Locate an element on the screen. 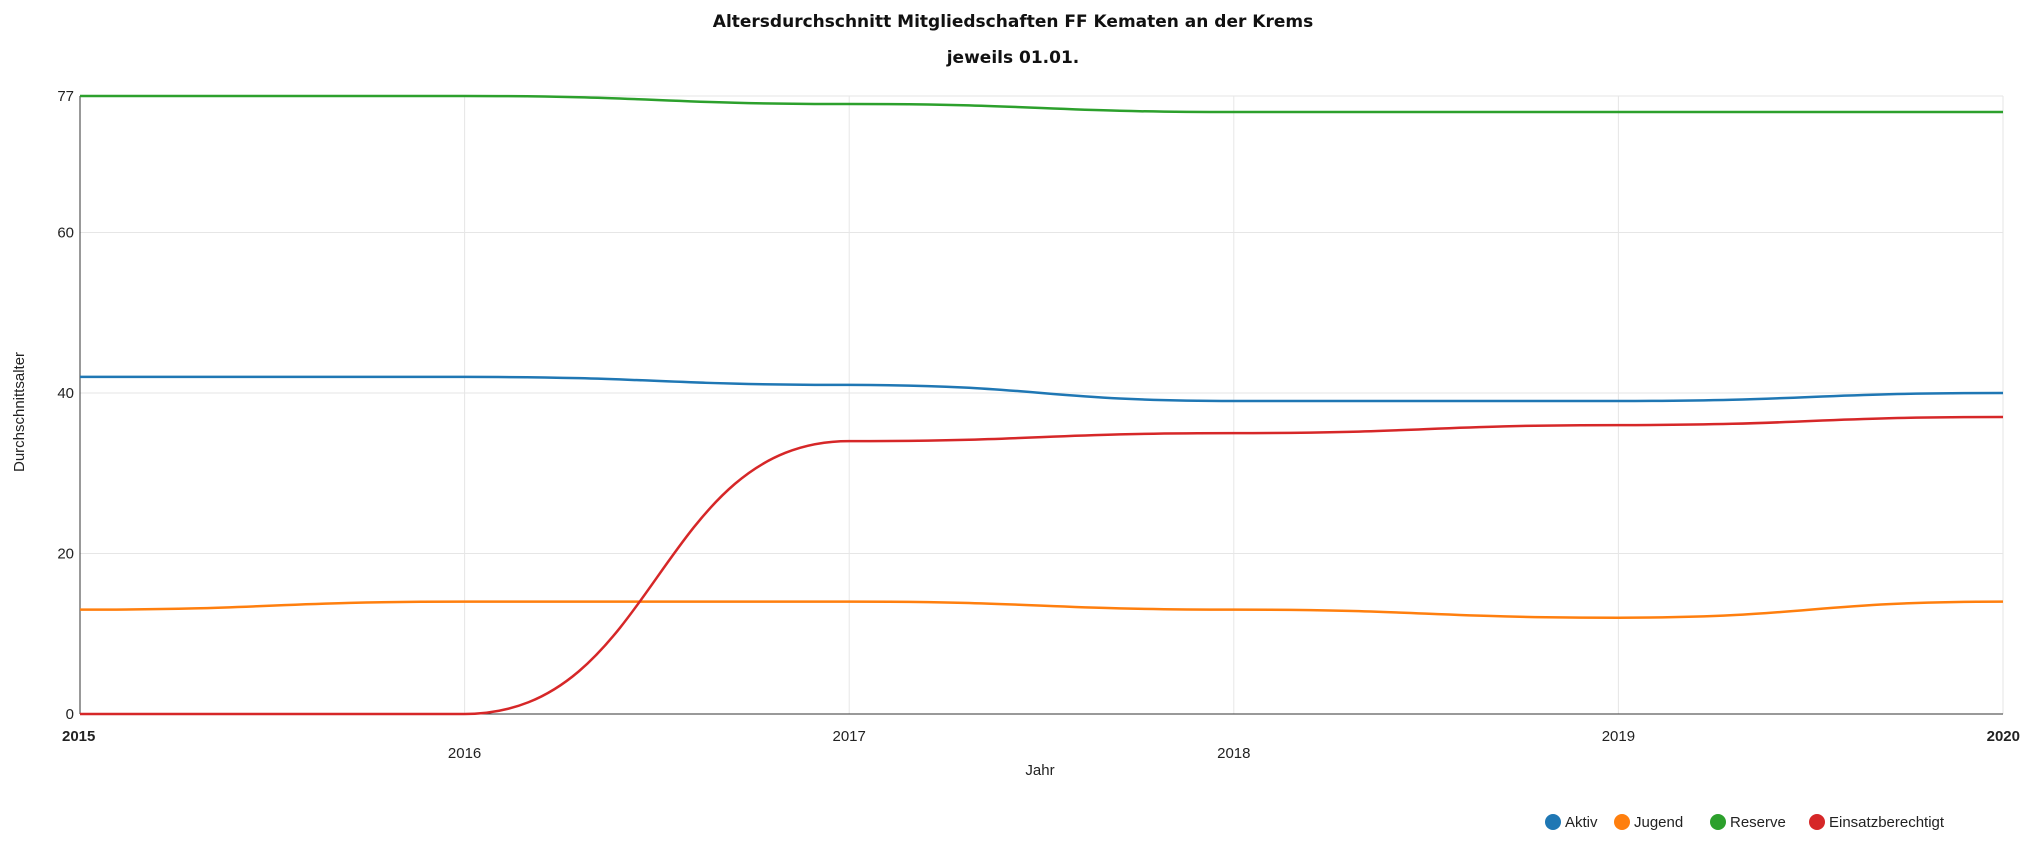  legend-item-jugend: Jugend is located at coordinates (1648, 822).